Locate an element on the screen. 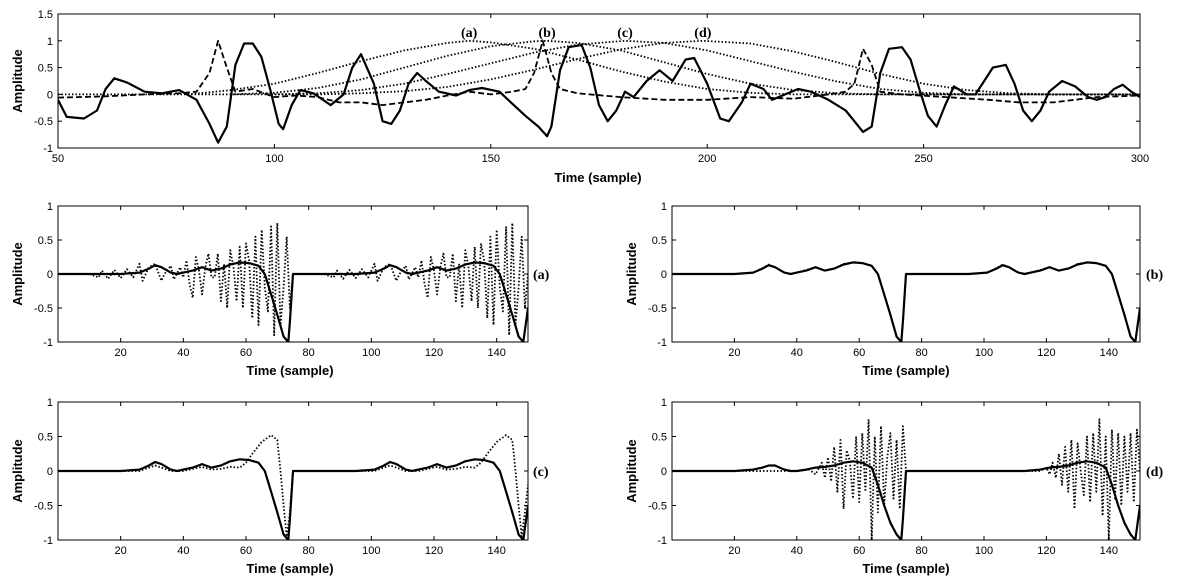  panel-marker: (c) is located at coordinates (541, 472).